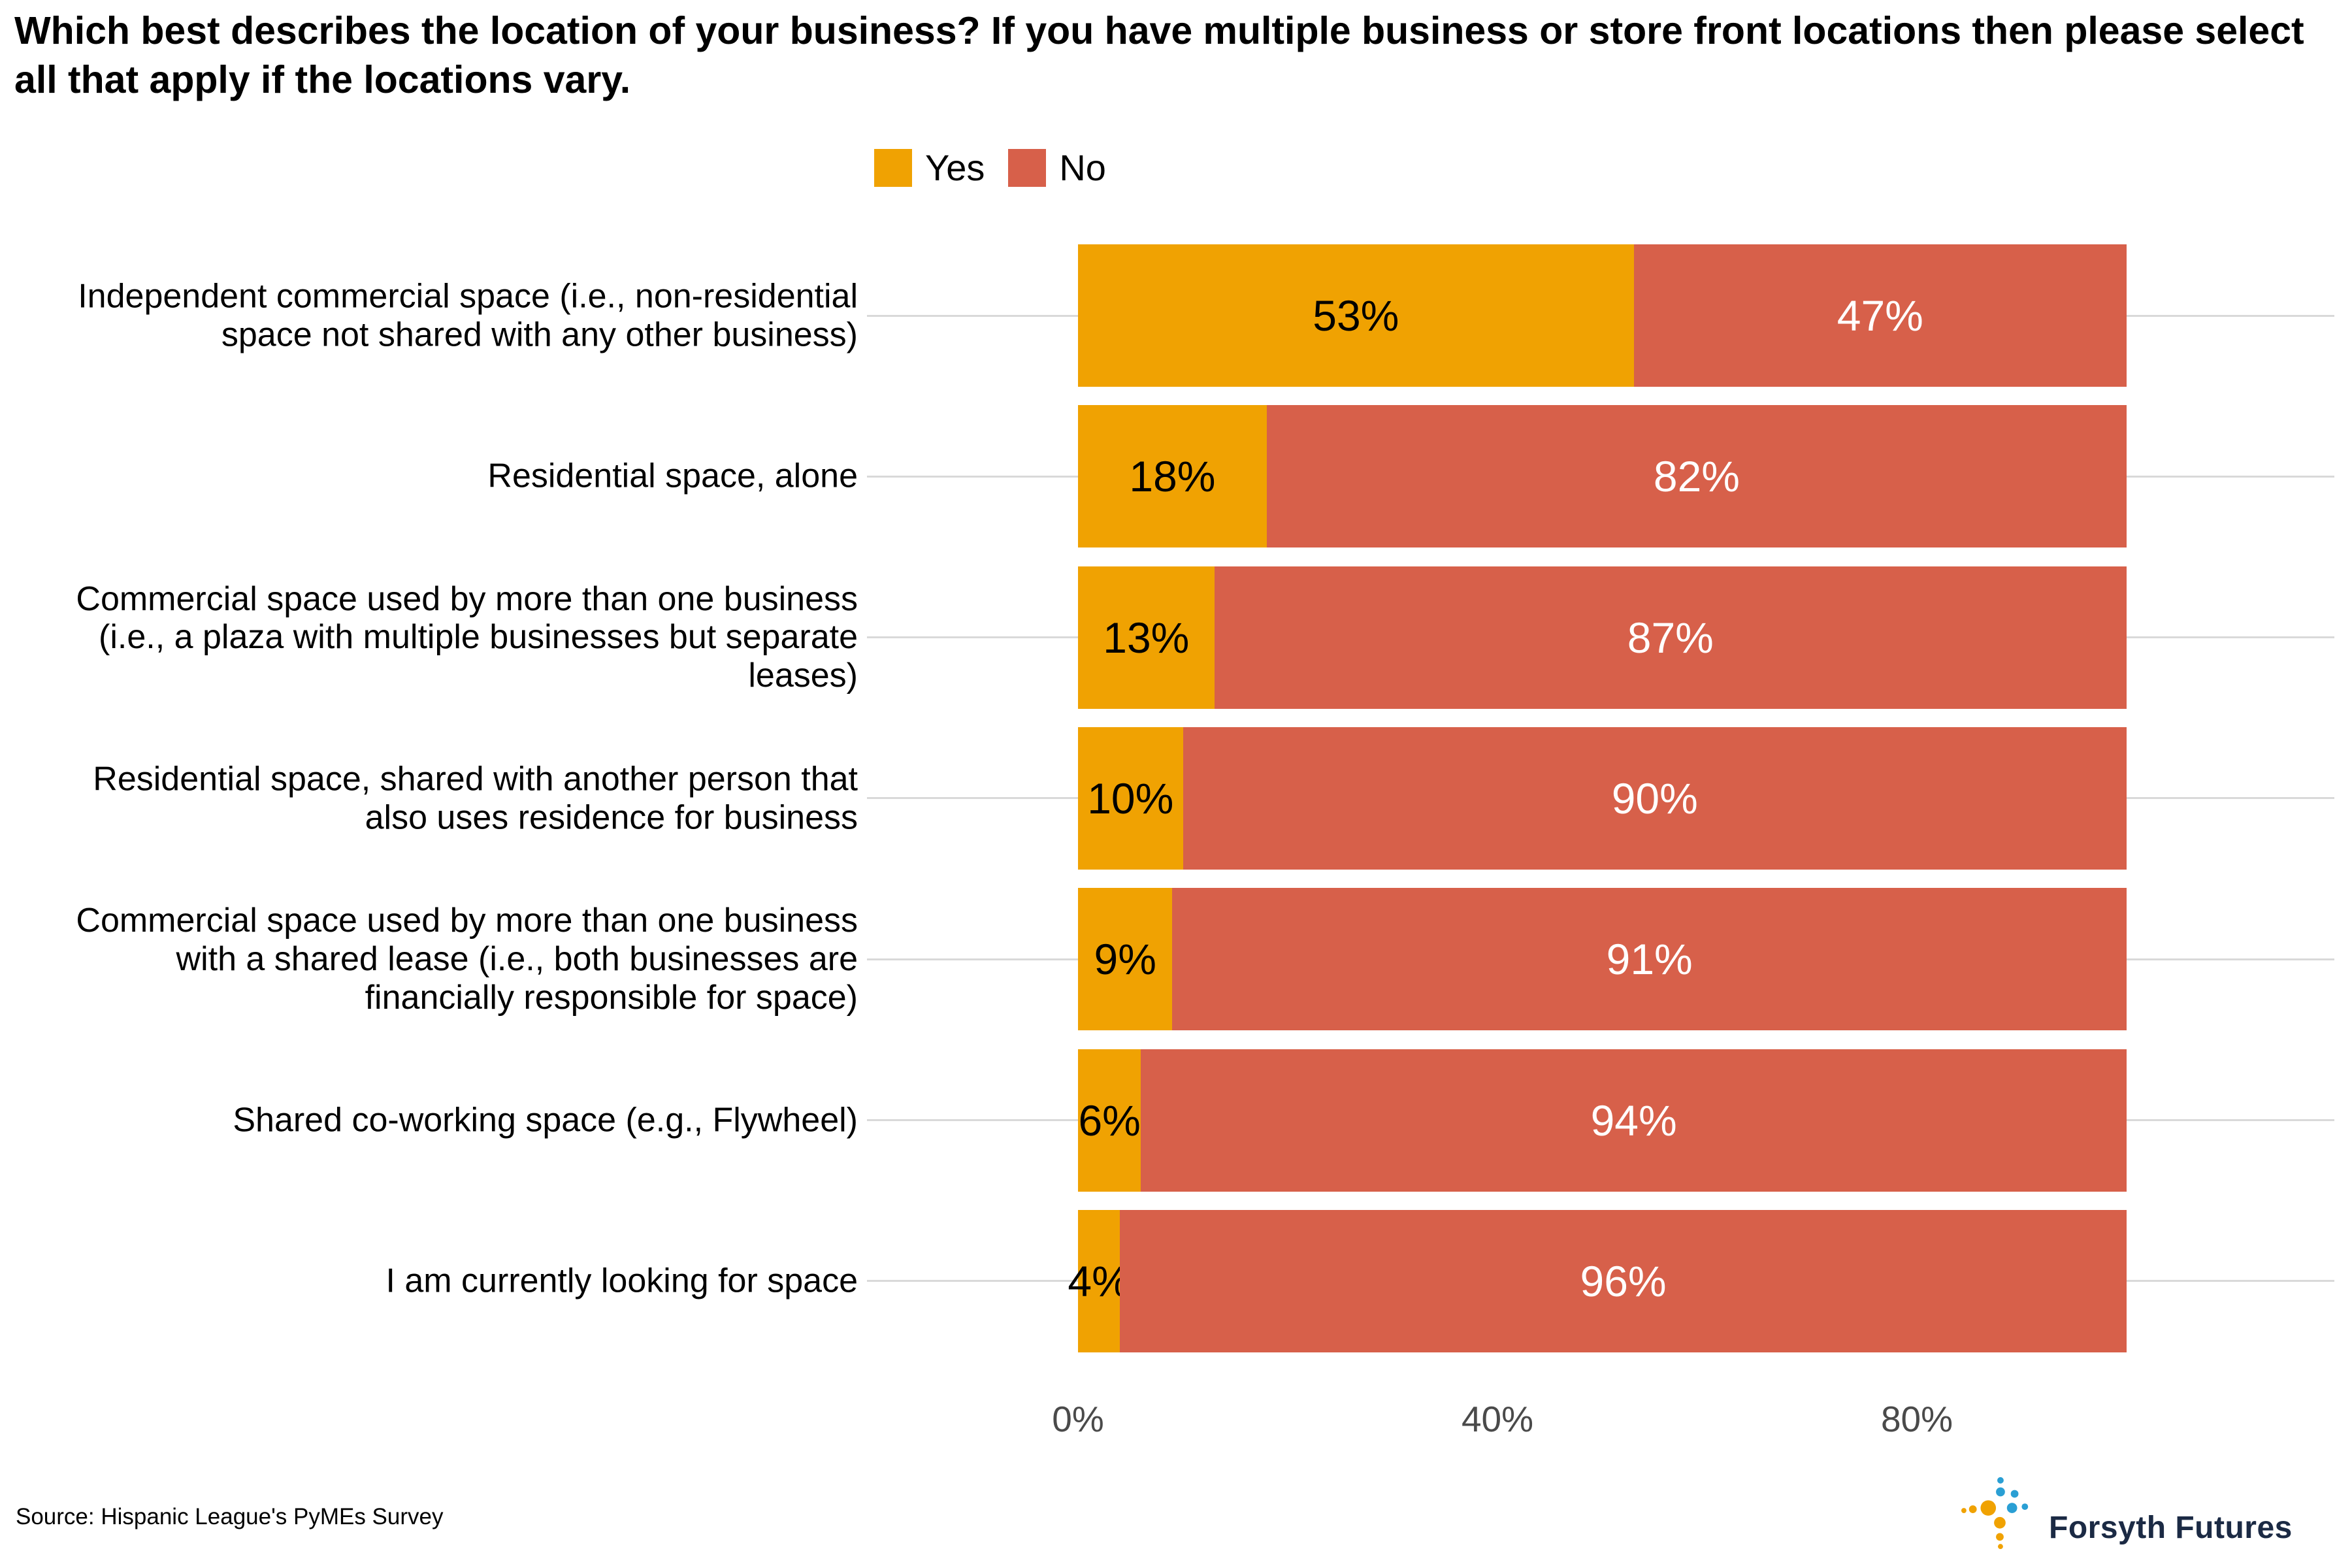  I want to click on forsyth-futures-logo: Forsyth Futures, so click(2126, 1512).